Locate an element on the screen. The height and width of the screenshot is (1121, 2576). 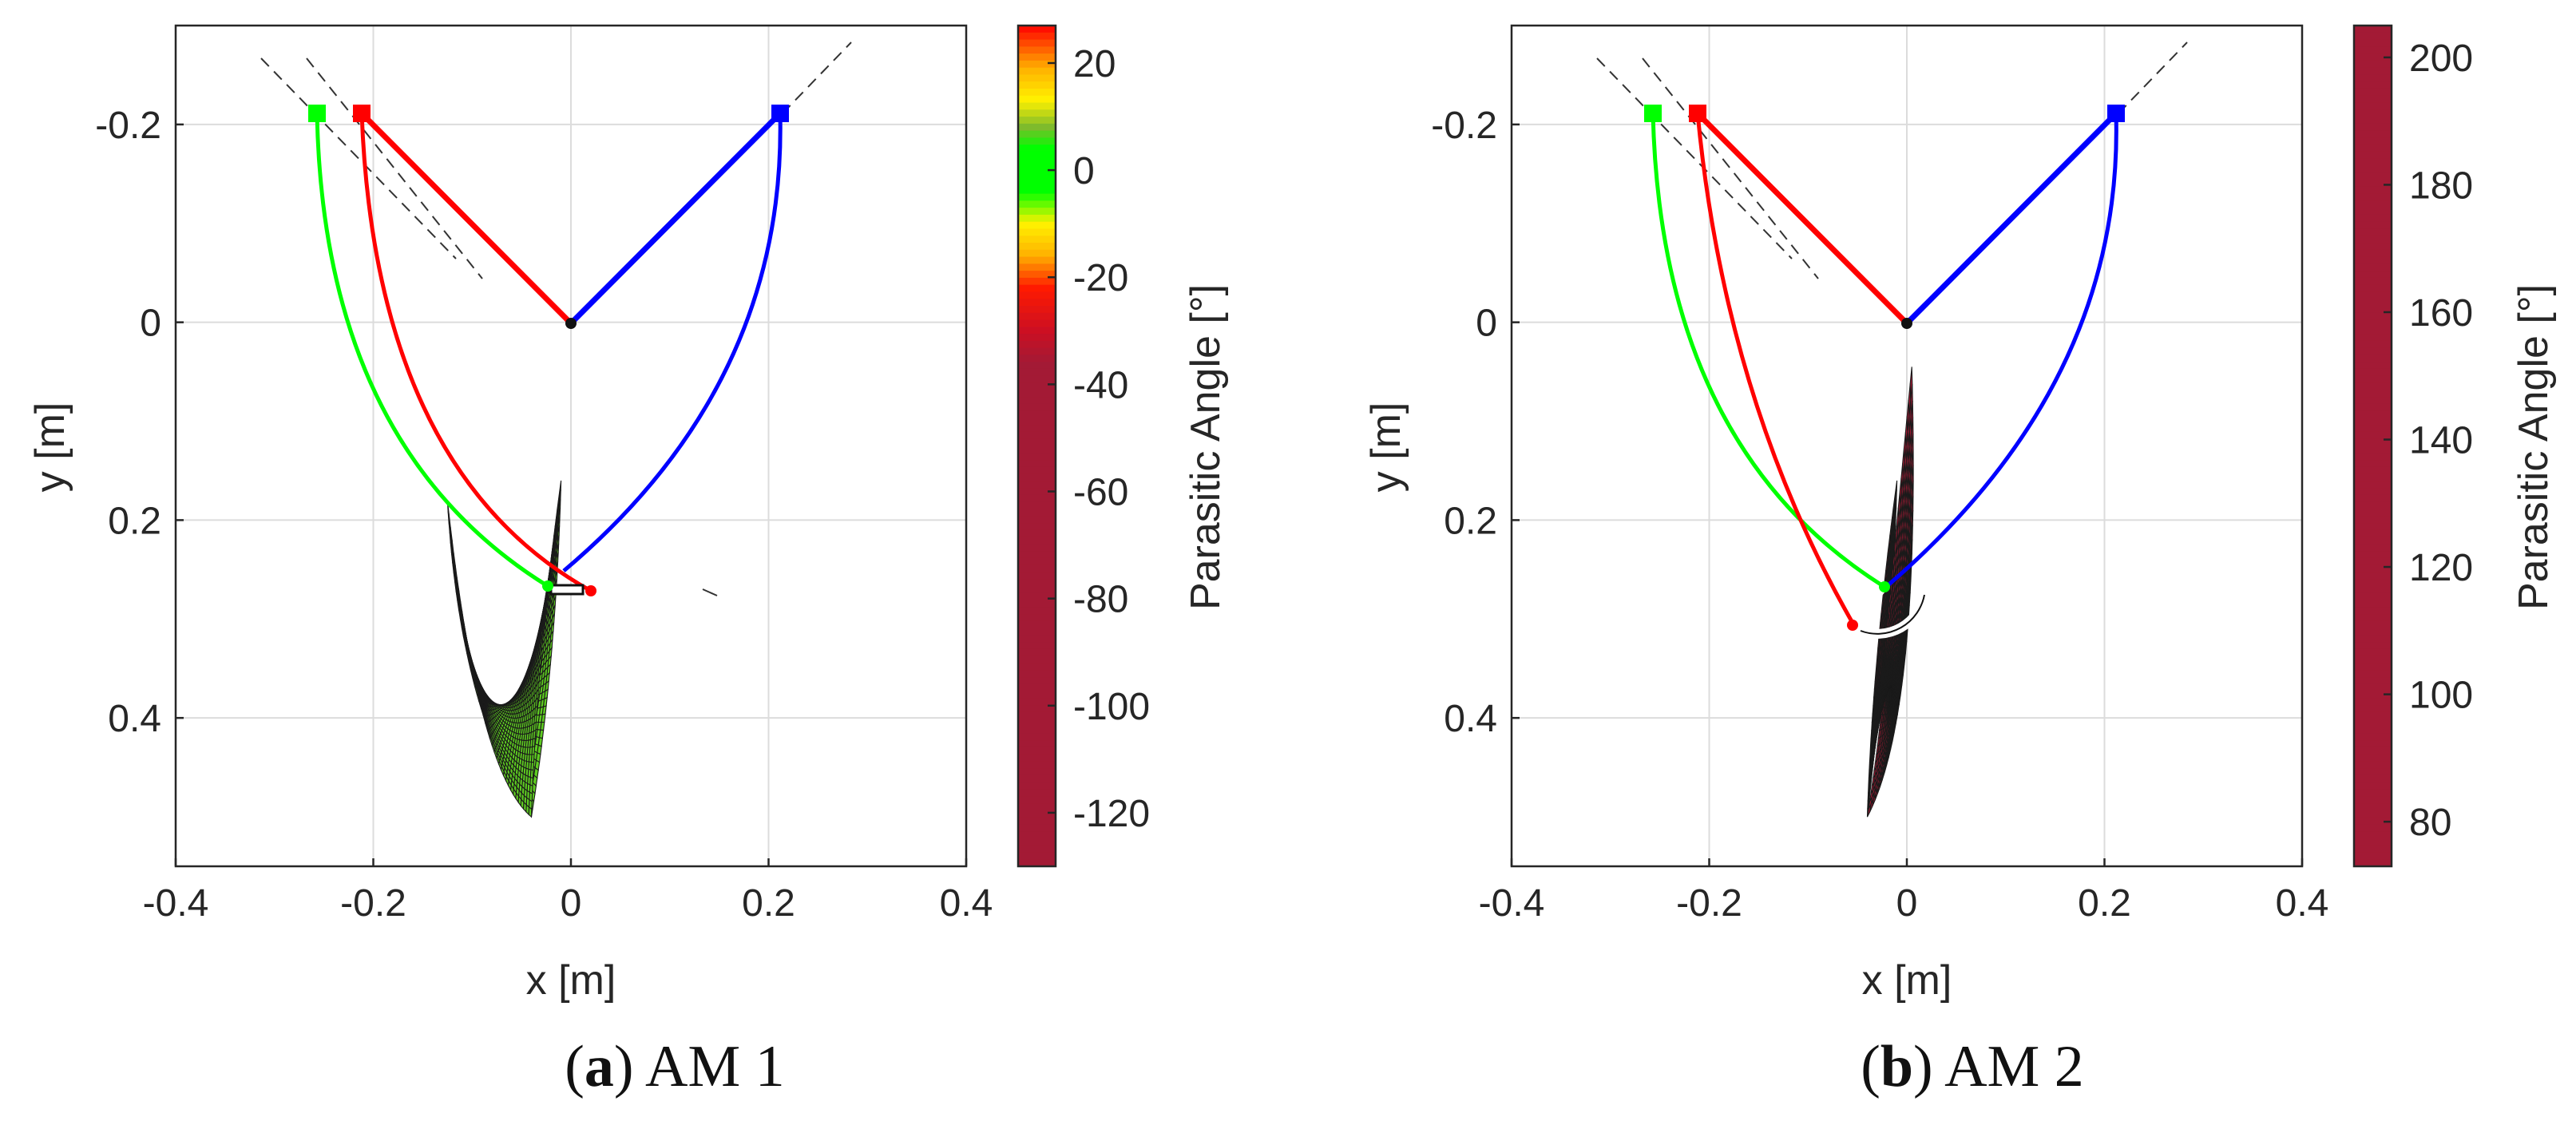
colorbar-tick-label: 160 is located at coordinates (2441, 313).